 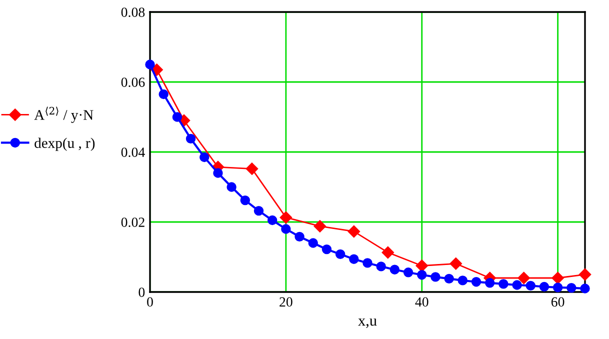 I want to click on y-tick-label: 0.08, so click(x=133, y=13).